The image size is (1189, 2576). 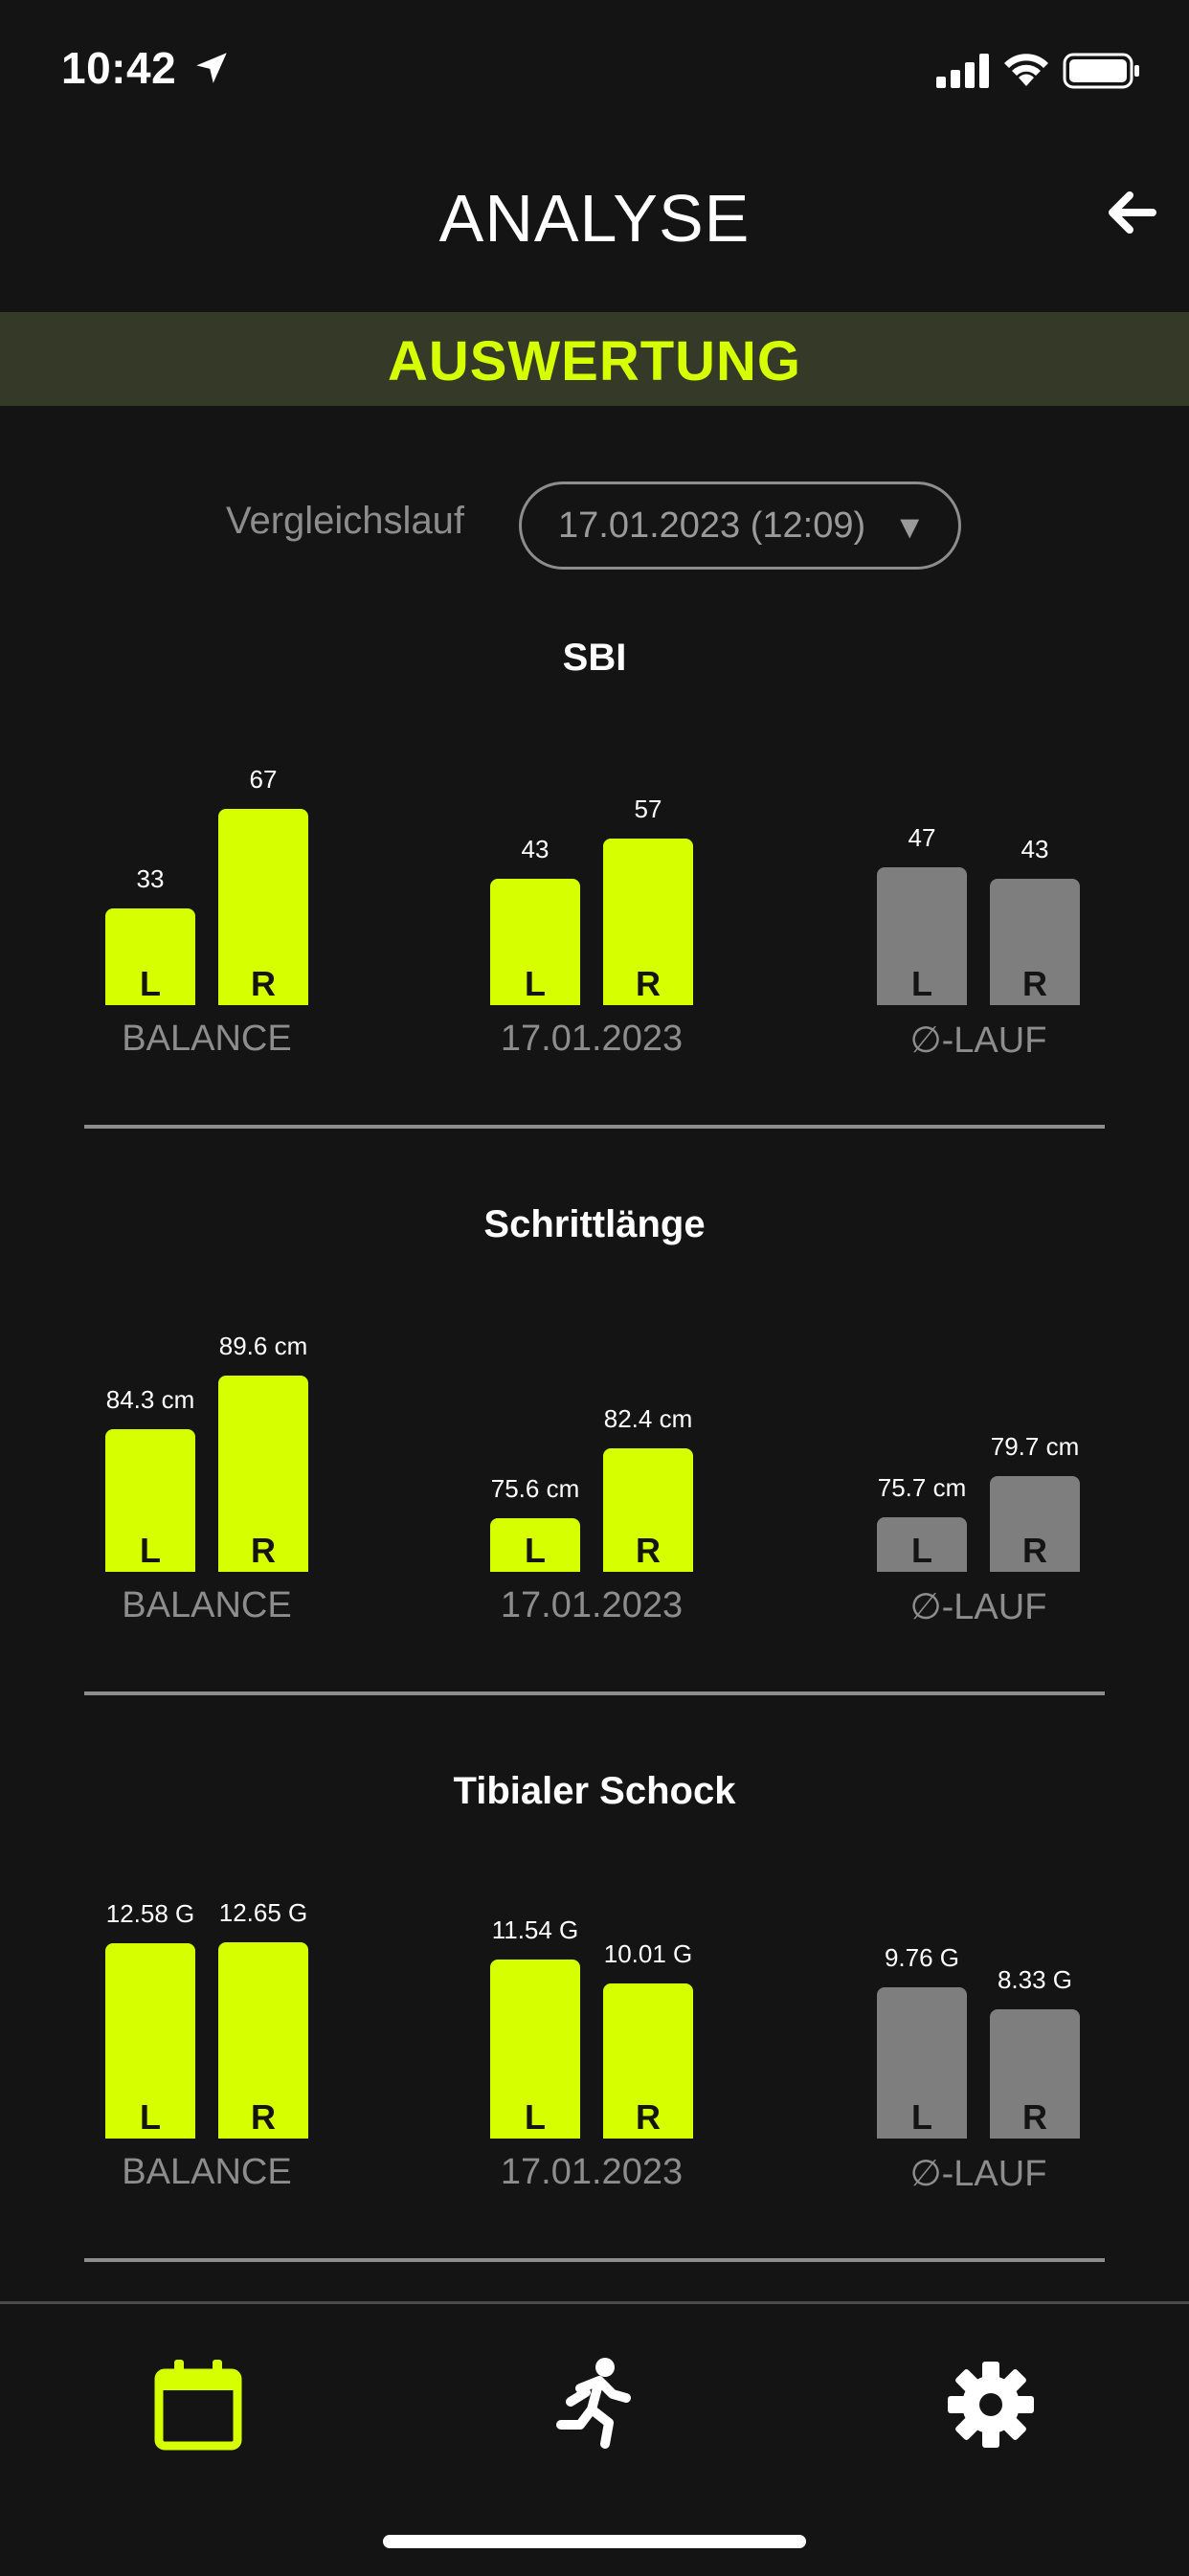 What do you see at coordinates (211, 68) in the screenshot?
I see `location-arrow-icon` at bounding box center [211, 68].